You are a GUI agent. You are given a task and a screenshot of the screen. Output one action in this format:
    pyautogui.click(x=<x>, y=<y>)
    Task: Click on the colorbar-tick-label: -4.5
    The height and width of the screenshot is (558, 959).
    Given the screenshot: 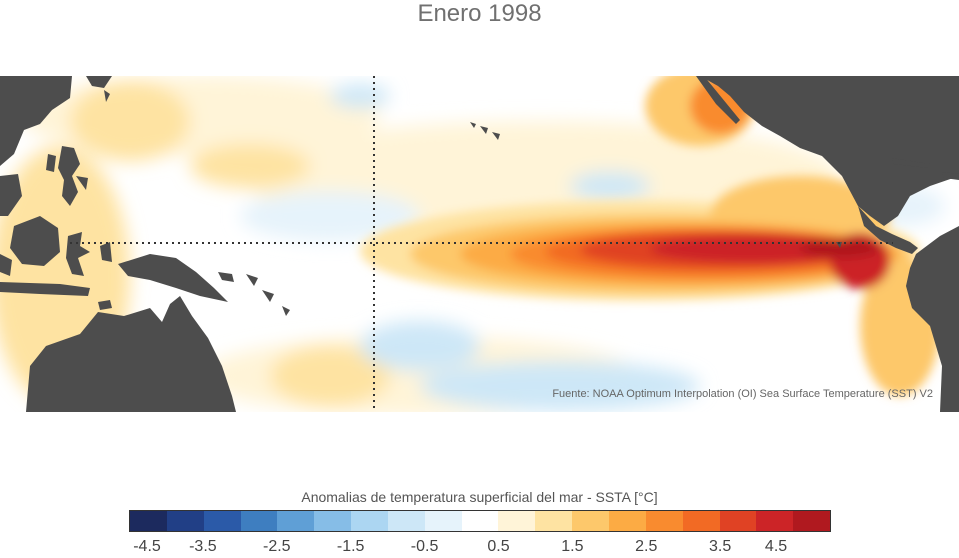 What is the action you would take?
    pyautogui.click(x=147, y=546)
    